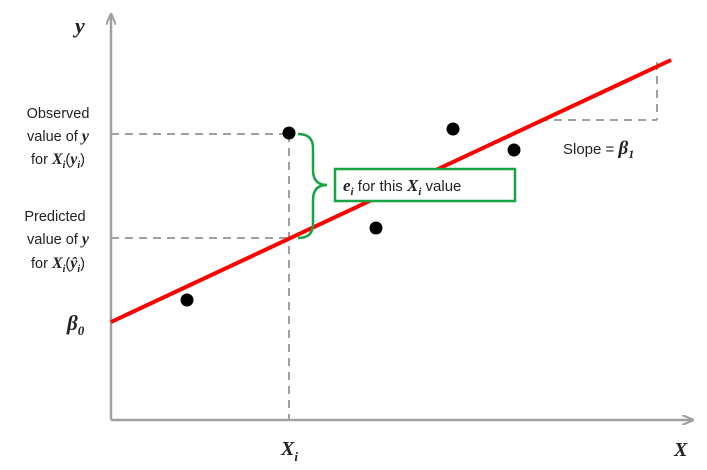 The width and height of the screenshot is (707, 470). I want to click on residual-box, so click(425, 185).